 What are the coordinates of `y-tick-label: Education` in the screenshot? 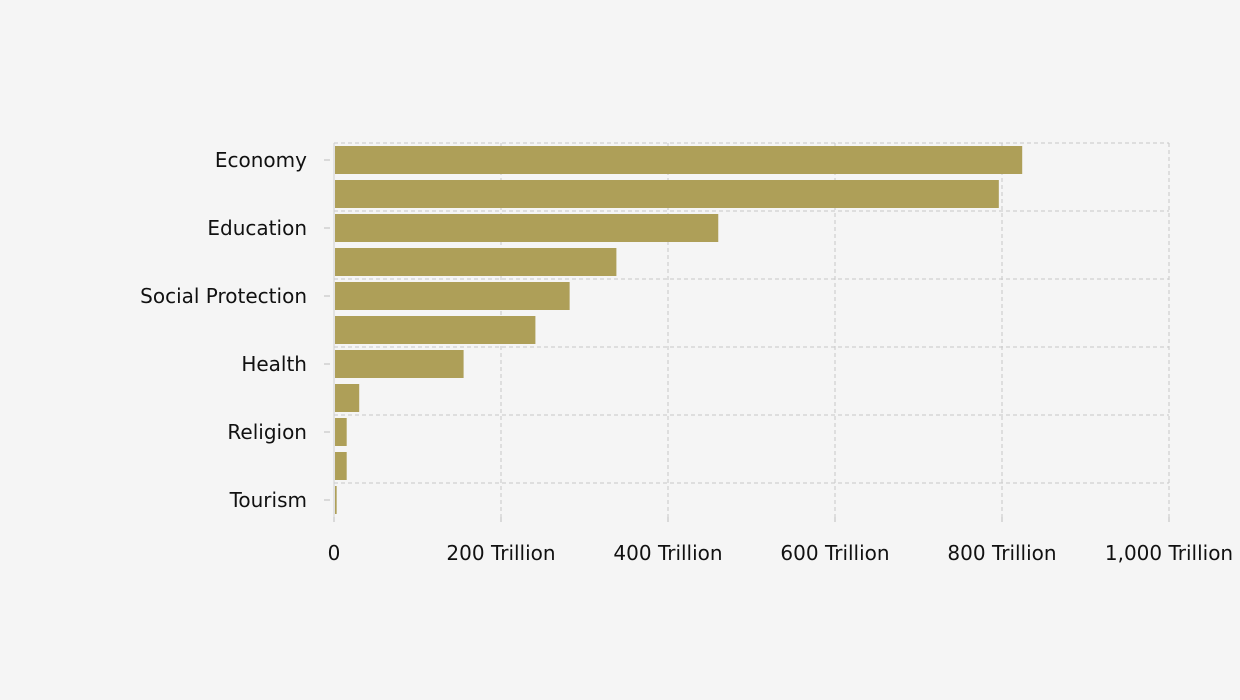 It's located at (257, 228).